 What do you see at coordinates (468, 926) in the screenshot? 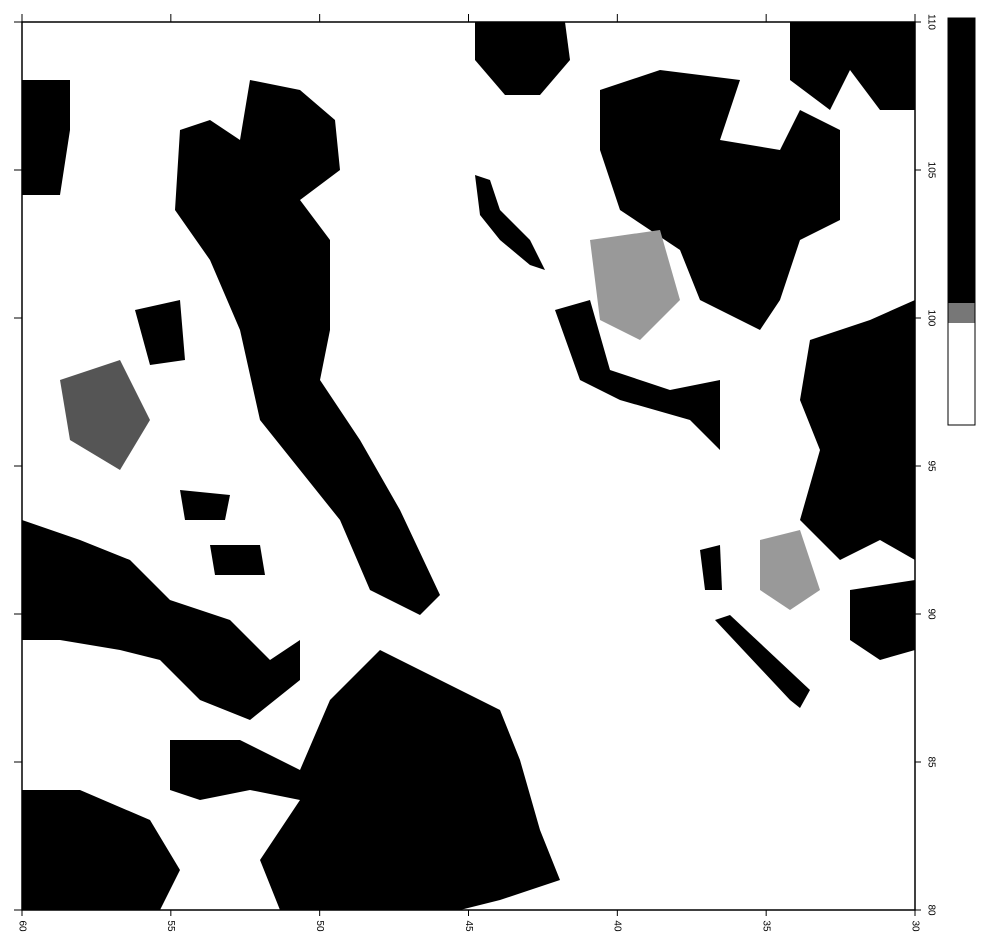
I see `x-tick-label: 45` at bounding box center [468, 926].